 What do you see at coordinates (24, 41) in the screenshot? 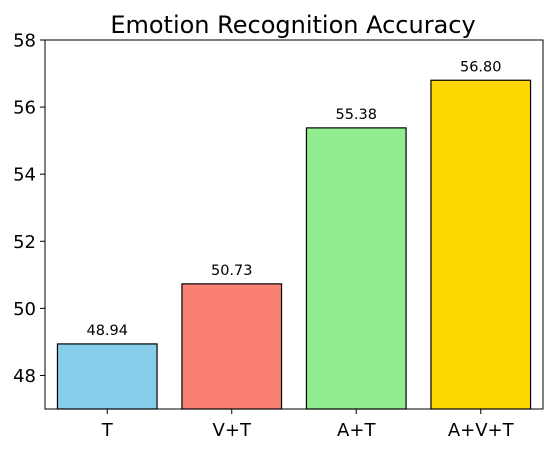
I see `y-tick-label: 58` at bounding box center [24, 41].